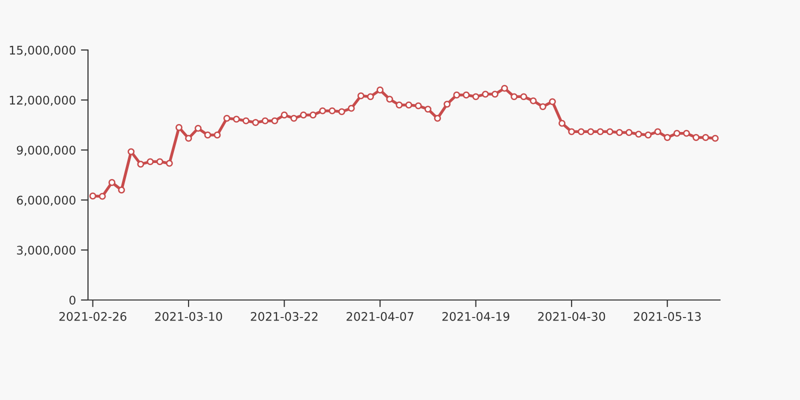  Describe the element at coordinates (46, 201) in the screenshot. I see `y-tick-label: 6,000,000` at that location.